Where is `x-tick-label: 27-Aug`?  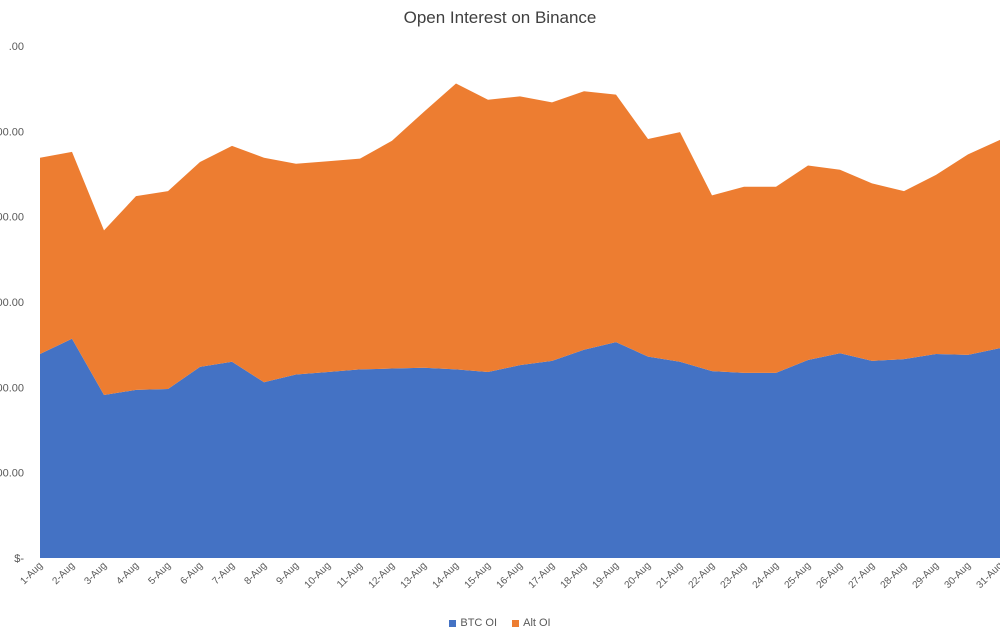 x-tick-label: 27-Aug is located at coordinates (862, 575).